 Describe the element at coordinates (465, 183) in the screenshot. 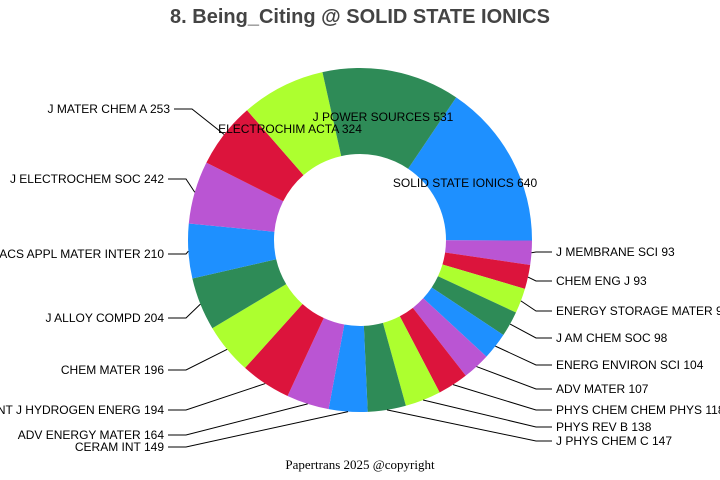

I see `slice-label: SOLID STATE IONICS 640` at that location.